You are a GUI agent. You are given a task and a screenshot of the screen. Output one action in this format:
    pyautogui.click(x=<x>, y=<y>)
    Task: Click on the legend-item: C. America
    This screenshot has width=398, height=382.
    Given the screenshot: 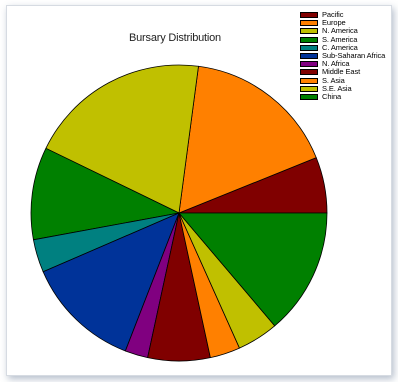 What is the action you would take?
    pyautogui.click(x=342, y=47)
    